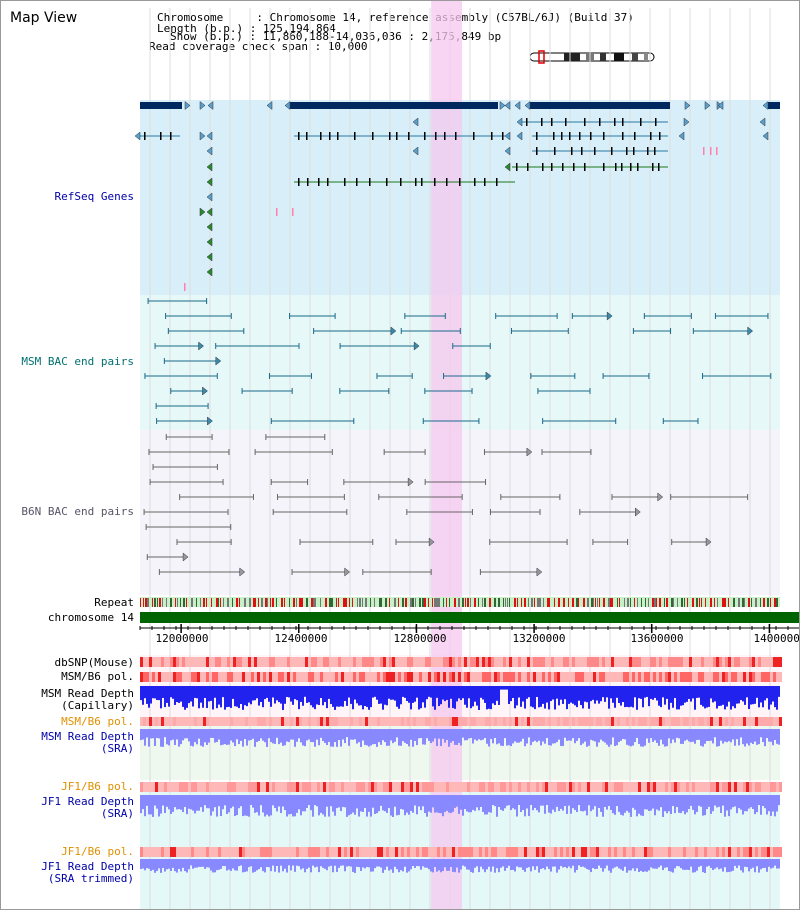  What do you see at coordinates (507, 136) in the screenshot?
I see `gene-arrow` at bounding box center [507, 136].